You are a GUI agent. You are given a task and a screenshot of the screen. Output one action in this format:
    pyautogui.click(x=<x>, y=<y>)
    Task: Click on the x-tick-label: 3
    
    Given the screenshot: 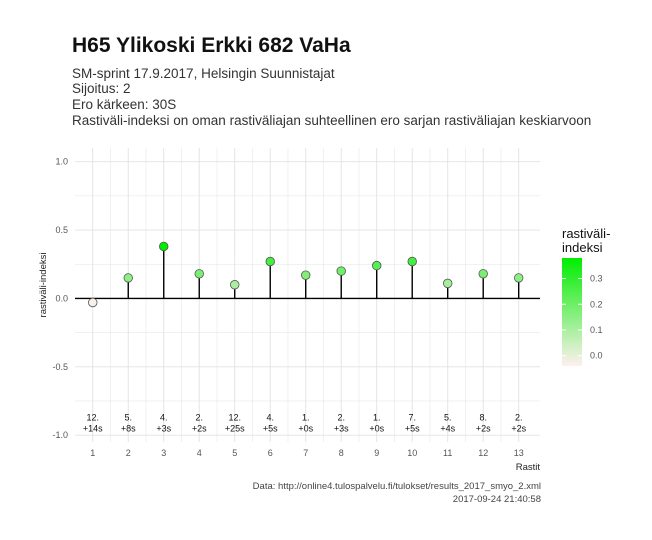 What is the action you would take?
    pyautogui.click(x=163, y=453)
    